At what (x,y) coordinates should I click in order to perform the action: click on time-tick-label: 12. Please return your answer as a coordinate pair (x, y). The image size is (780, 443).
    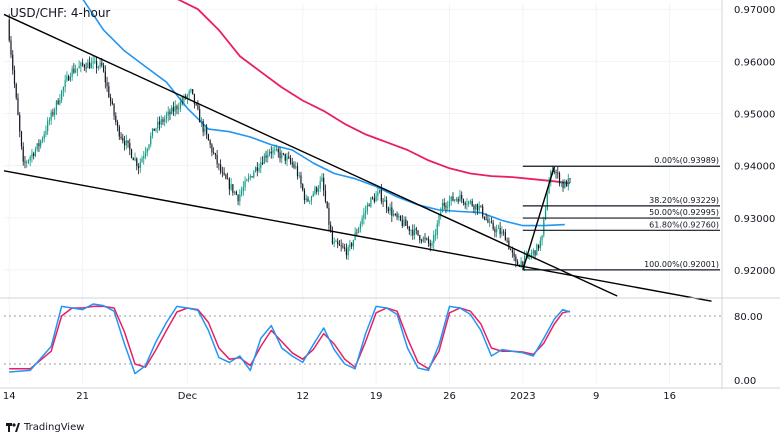
    Looking at the image, I should click on (302, 396).